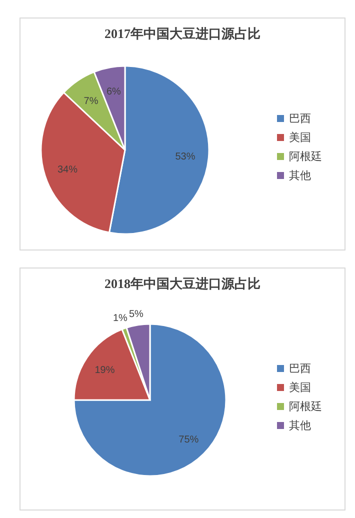 Image resolution: width=355 pixels, height=518 pixels. What do you see at coordinates (120, 318) in the screenshot?
I see `data-label: 1%` at bounding box center [120, 318].